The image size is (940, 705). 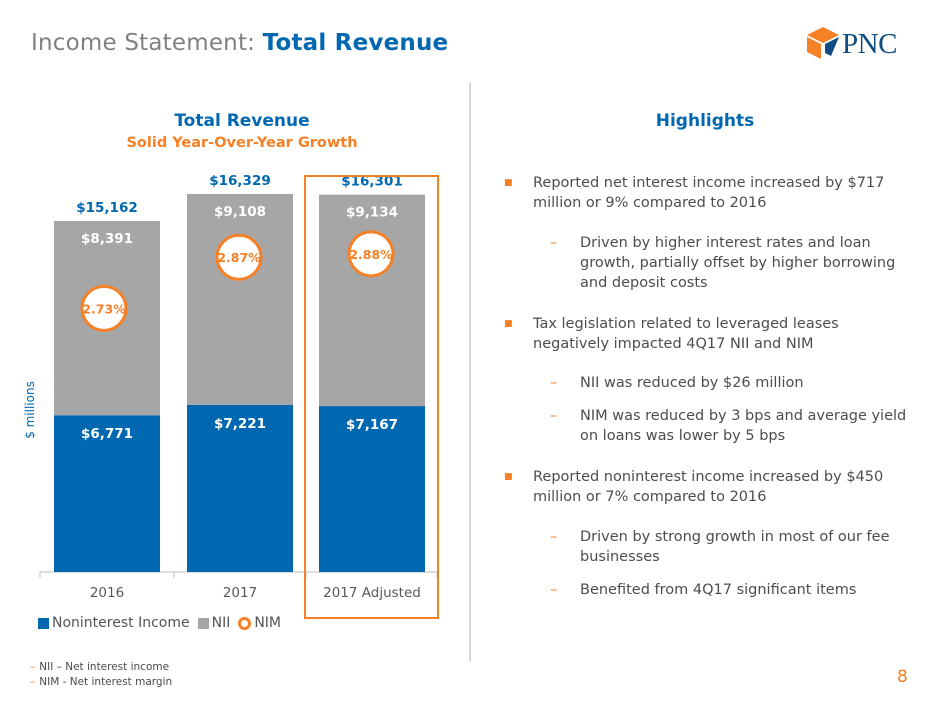 What do you see at coordinates (242, 121) in the screenshot?
I see `chart-title: Total Revenue` at bounding box center [242, 121].